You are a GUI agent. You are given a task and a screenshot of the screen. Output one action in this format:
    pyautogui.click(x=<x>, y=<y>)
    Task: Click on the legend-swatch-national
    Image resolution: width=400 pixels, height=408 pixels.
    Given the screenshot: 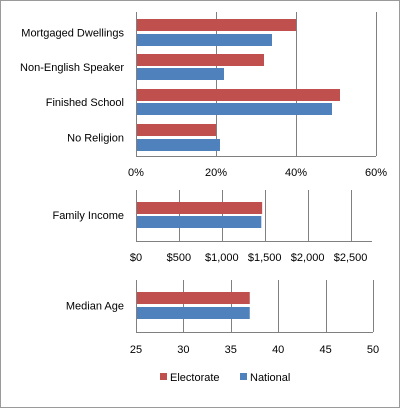 What is the action you would take?
    pyautogui.click(x=243, y=376)
    